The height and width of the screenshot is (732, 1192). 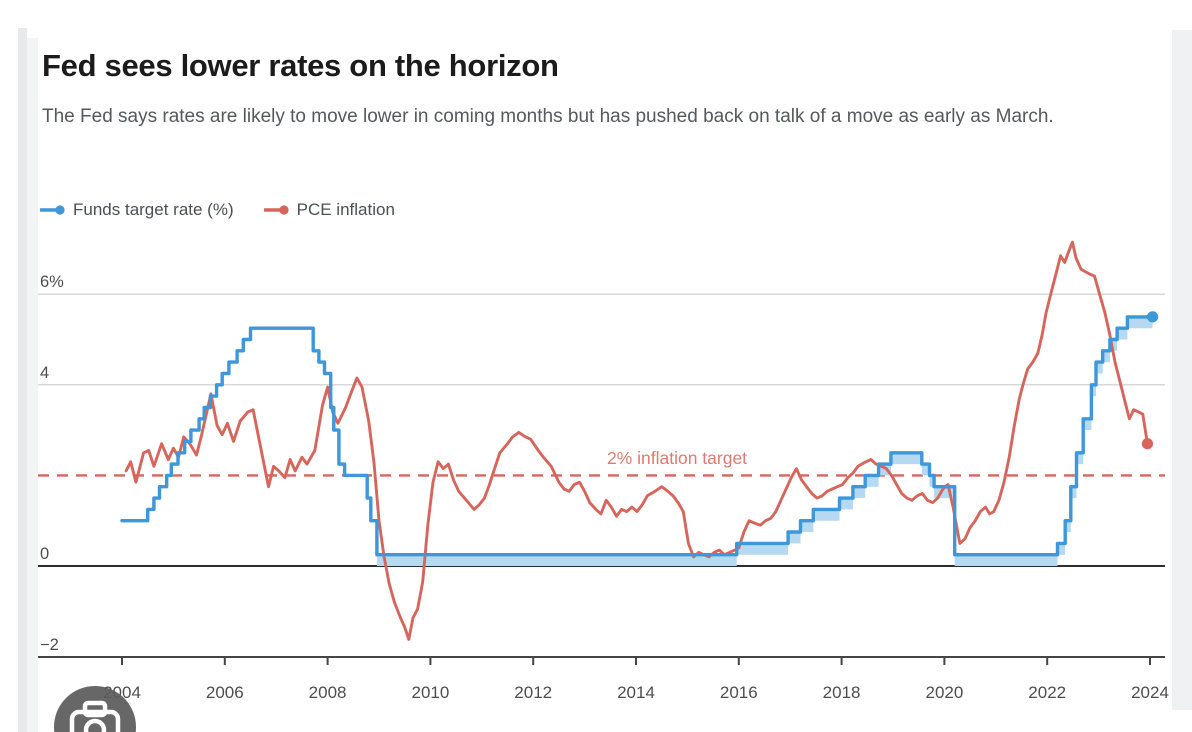 What do you see at coordinates (533, 692) in the screenshot?
I see `x-axis-label-2012: 2012` at bounding box center [533, 692].